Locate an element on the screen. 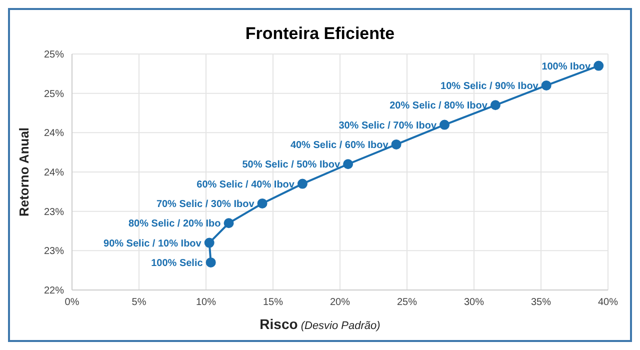 Image resolution: width=640 pixels, height=350 pixels. x-tick-label: 0% is located at coordinates (72, 302).